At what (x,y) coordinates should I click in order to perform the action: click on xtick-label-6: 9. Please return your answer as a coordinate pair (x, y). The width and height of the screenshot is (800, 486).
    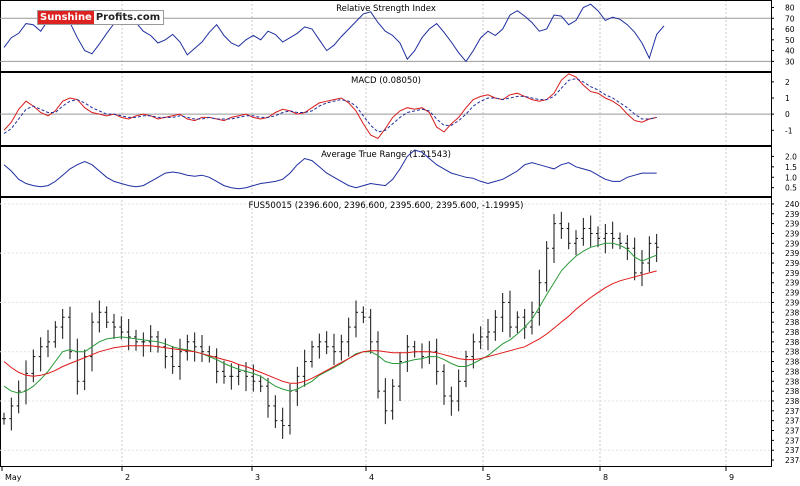
    Looking at the image, I should click on (731, 477).